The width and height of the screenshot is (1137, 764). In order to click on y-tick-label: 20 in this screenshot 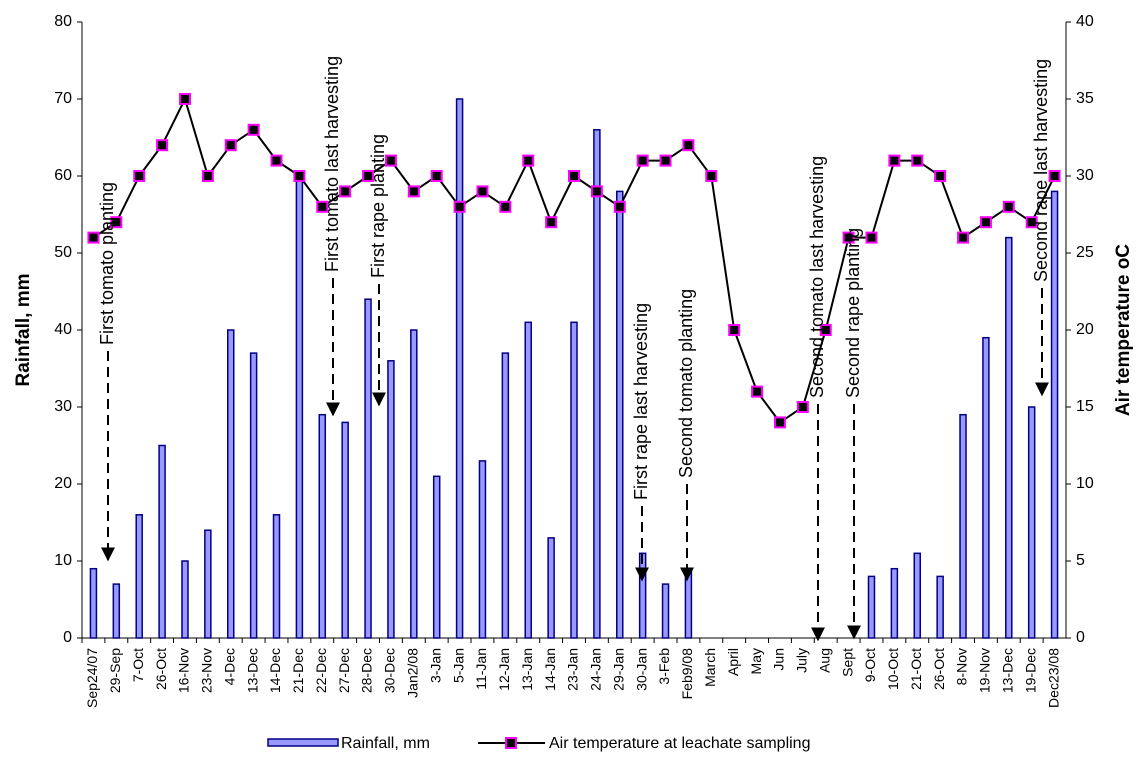, I will do `click(63, 483)`.